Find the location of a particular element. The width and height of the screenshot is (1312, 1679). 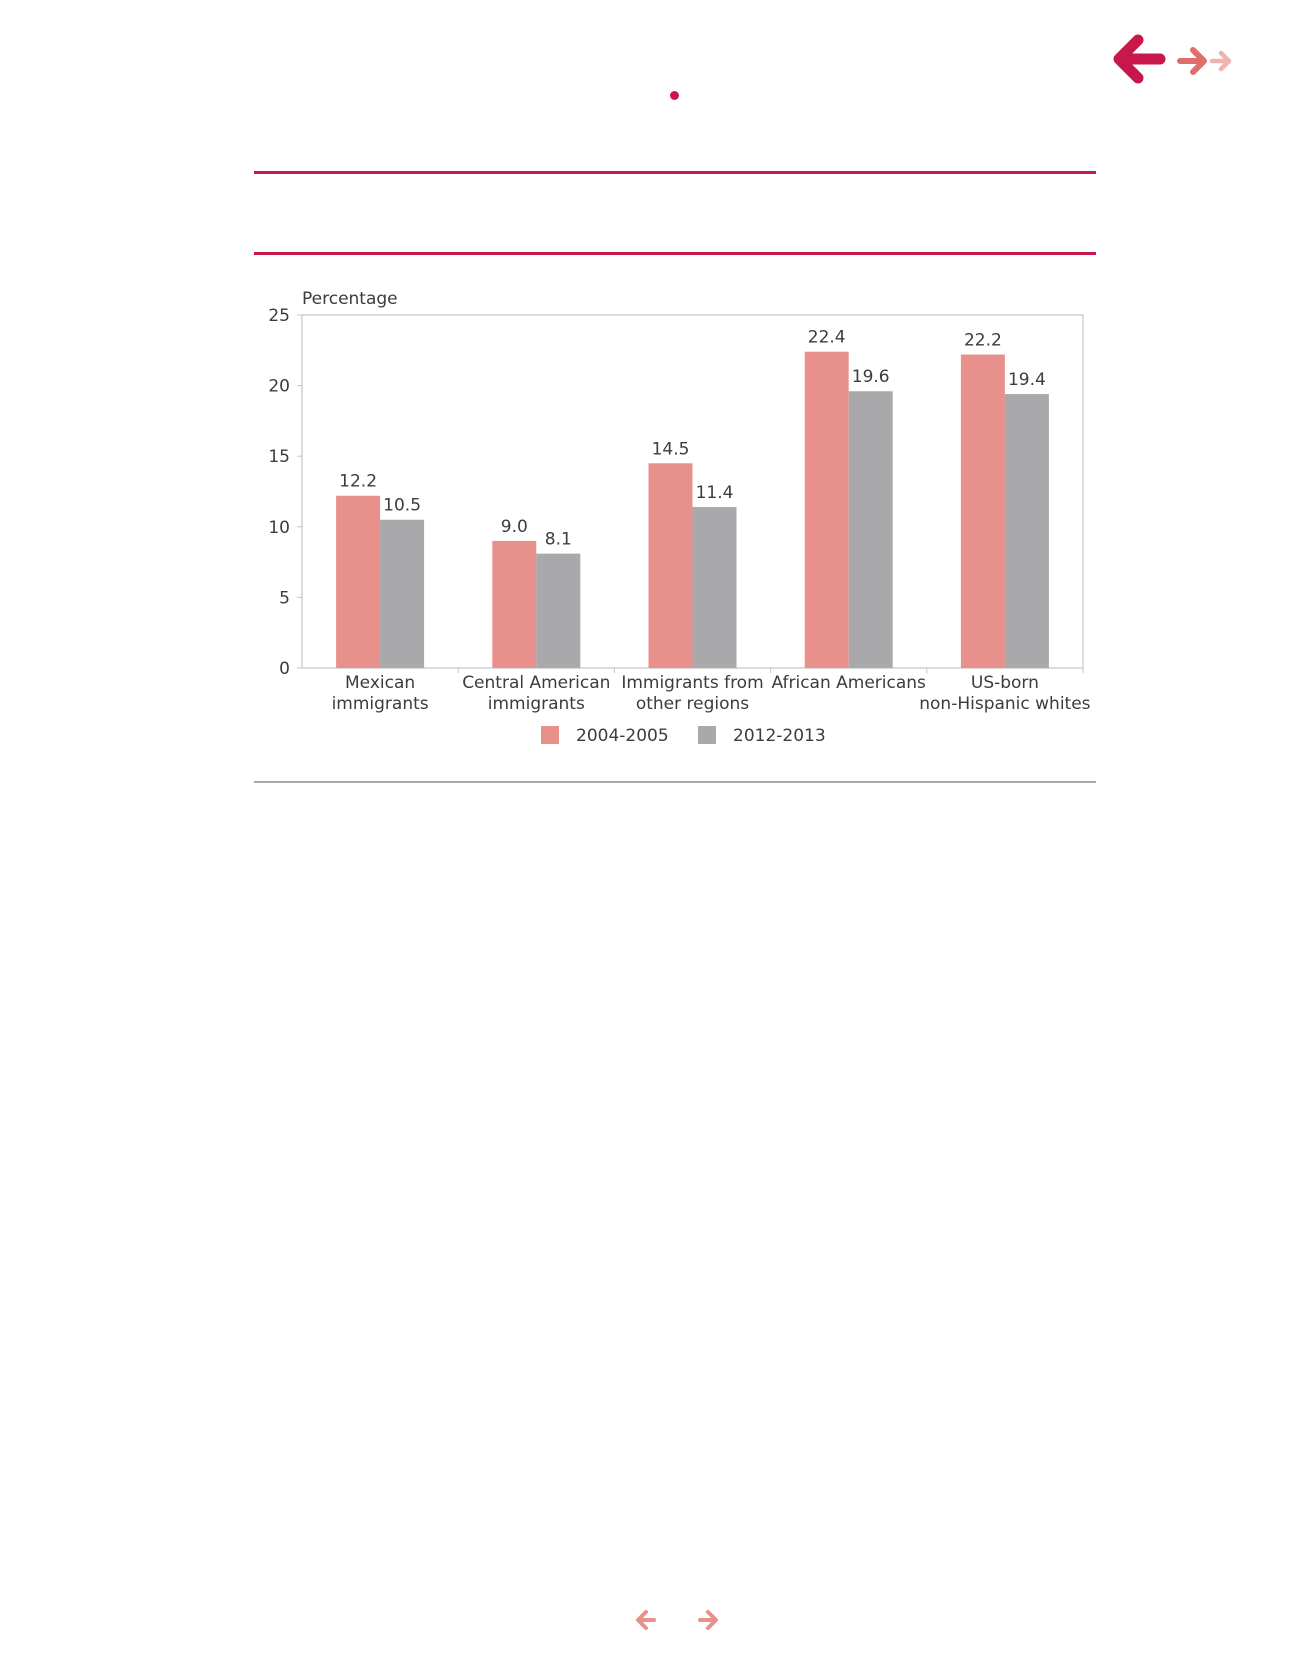

header-rule-bottom is located at coordinates (675, 253).